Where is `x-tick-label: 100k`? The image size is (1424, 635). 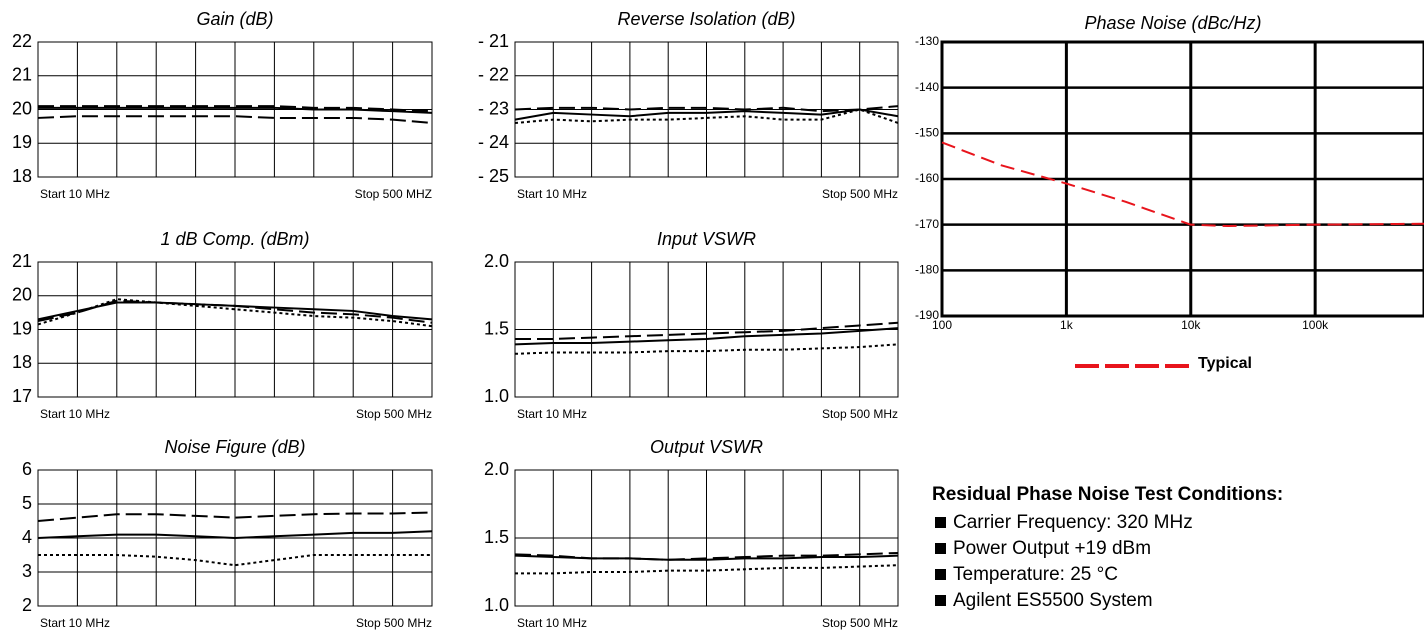
x-tick-label: 100k is located at coordinates (1315, 325).